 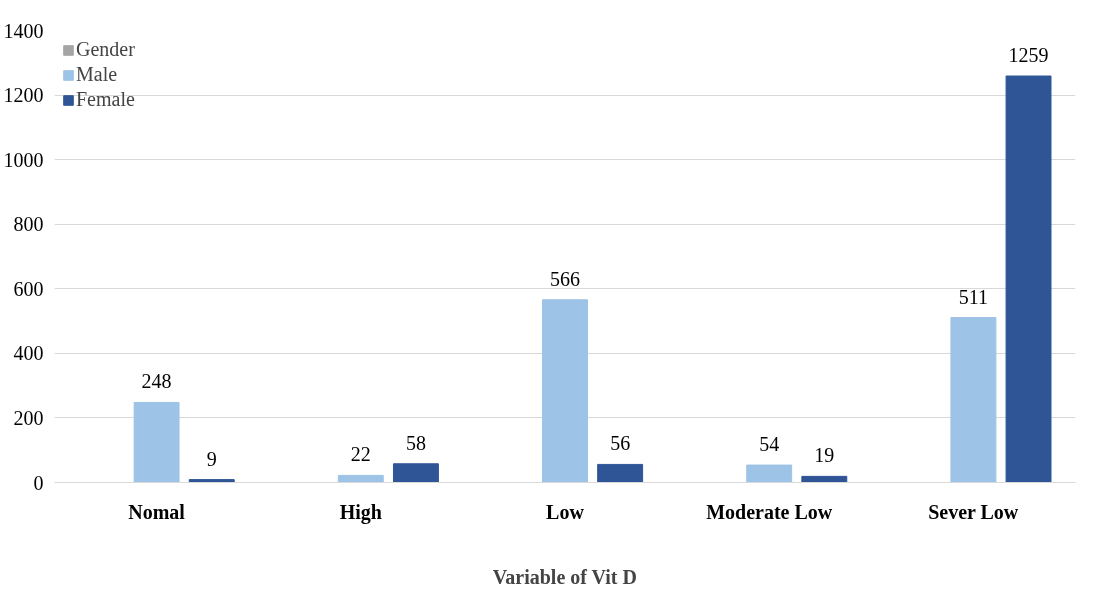 What do you see at coordinates (23, 95) in the screenshot?
I see `y-tick-label: 1200` at bounding box center [23, 95].